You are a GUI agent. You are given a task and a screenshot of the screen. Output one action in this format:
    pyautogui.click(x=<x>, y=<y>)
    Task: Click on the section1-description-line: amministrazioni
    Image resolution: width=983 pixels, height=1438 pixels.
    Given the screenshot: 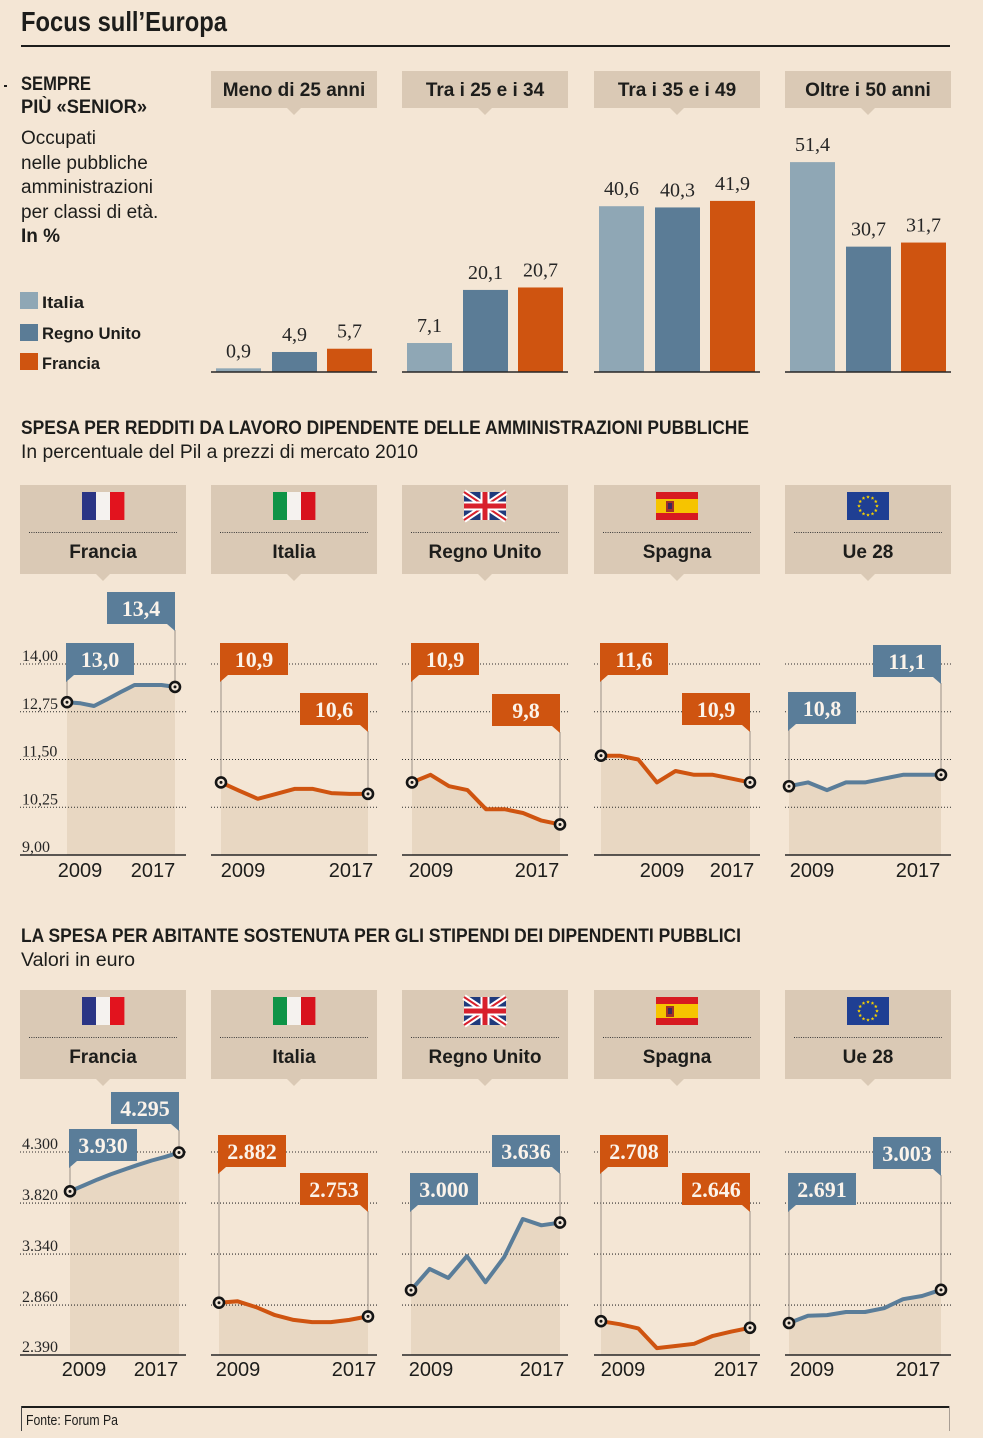 What is the action you would take?
    pyautogui.click(x=87, y=187)
    